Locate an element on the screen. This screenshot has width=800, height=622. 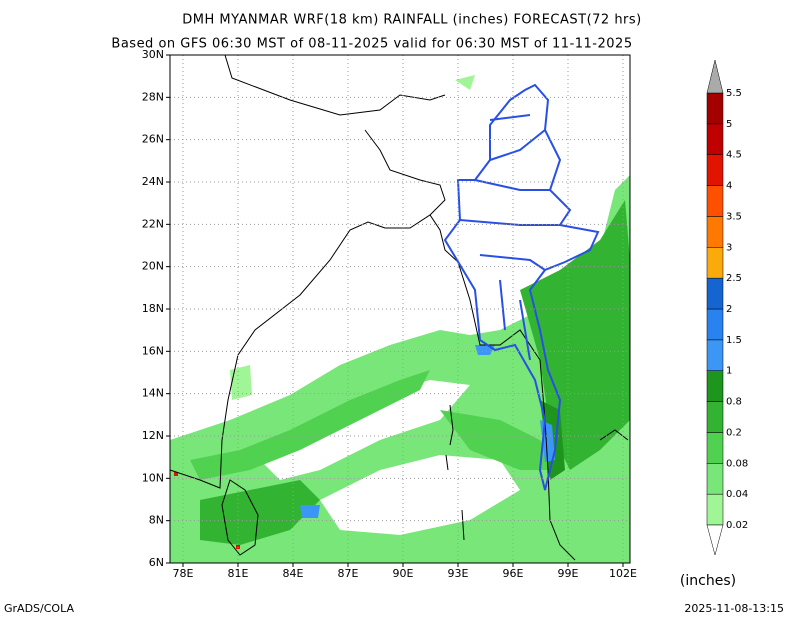
colorbar-label: 4 is located at coordinates (729, 186).